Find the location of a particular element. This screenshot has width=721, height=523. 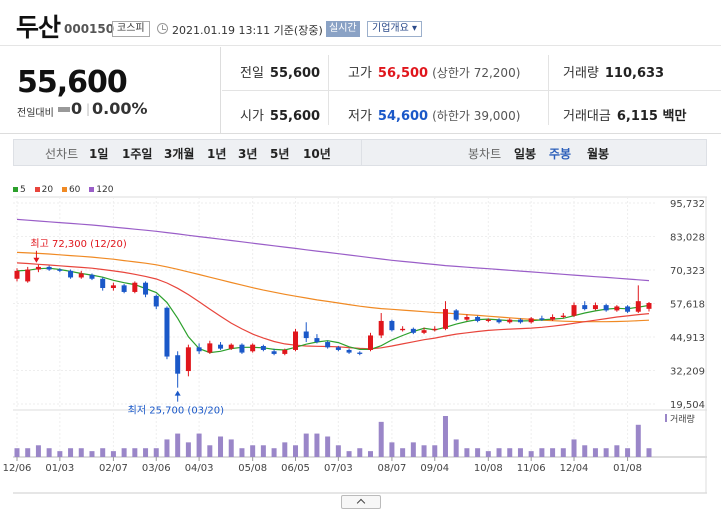

x-tick-label: 02/07 is located at coordinates (113, 468).